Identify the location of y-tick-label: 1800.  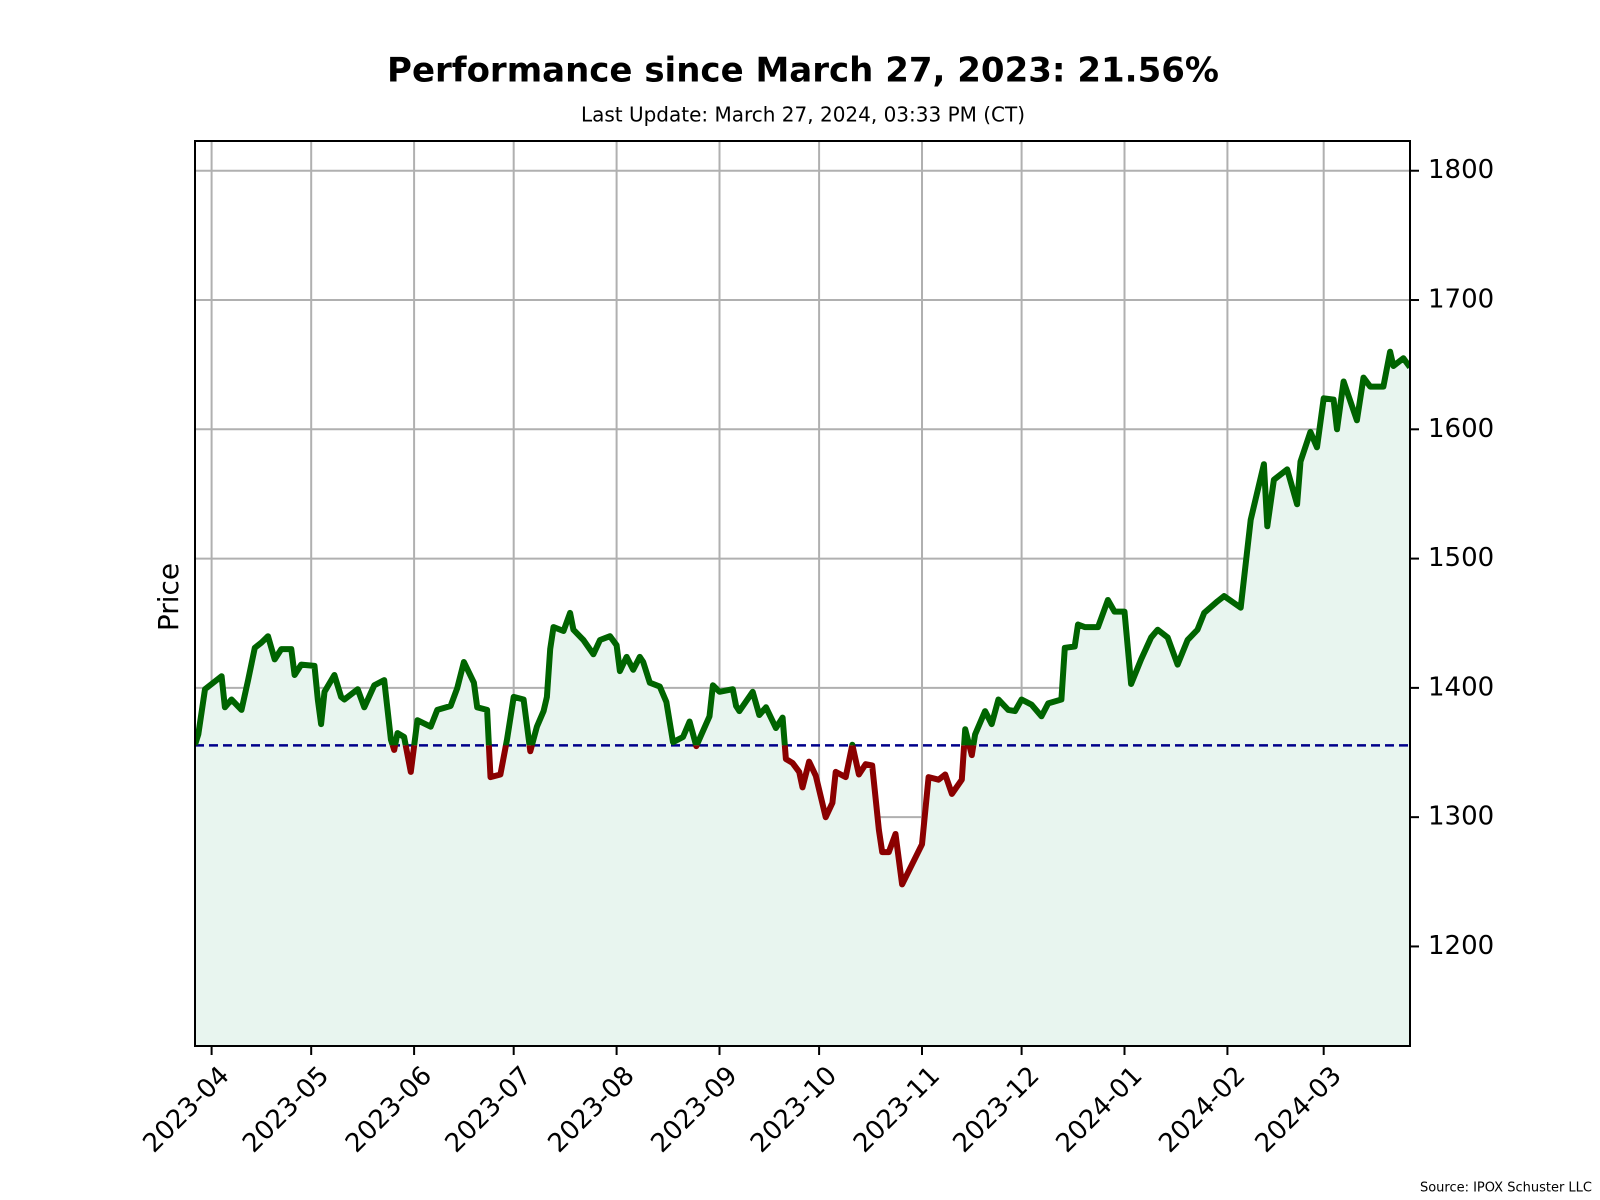
(1461, 170).